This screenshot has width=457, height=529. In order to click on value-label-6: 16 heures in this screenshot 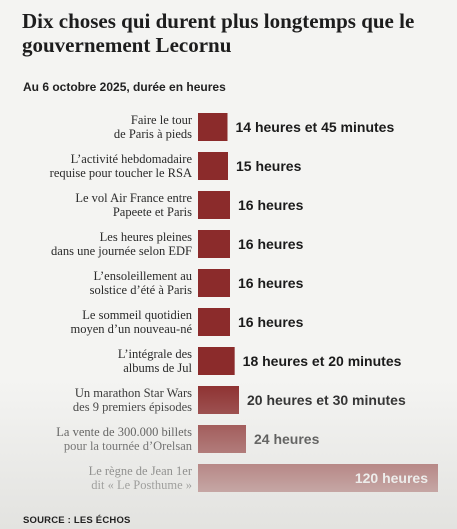, I will do `click(271, 322)`.